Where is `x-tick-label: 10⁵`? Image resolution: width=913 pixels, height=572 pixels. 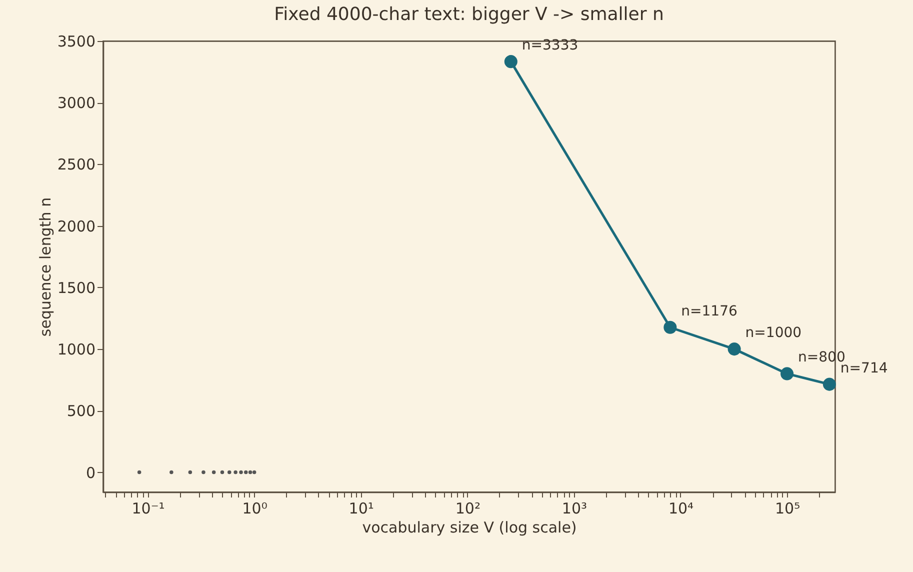 x-tick-label: 10⁵ is located at coordinates (787, 509).